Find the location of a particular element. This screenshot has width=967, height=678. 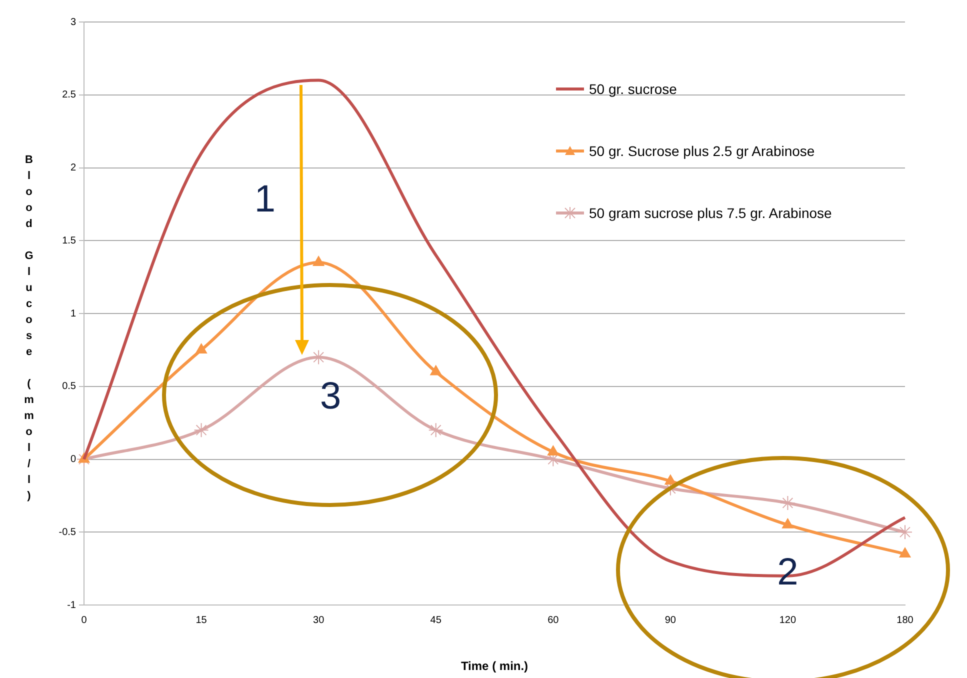

y-tick-label: 2 is located at coordinates (73, 168).